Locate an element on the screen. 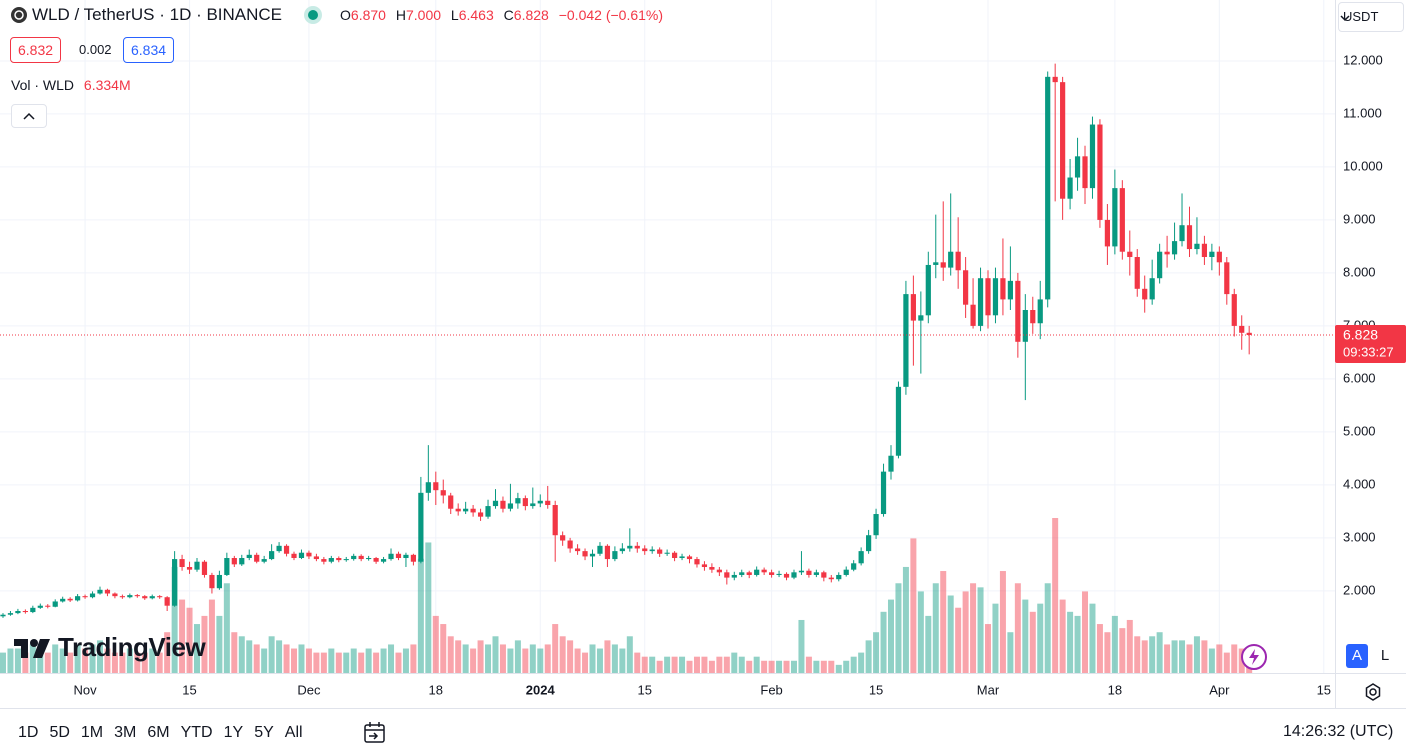  range-button: 5D is located at coordinates (59, 732).